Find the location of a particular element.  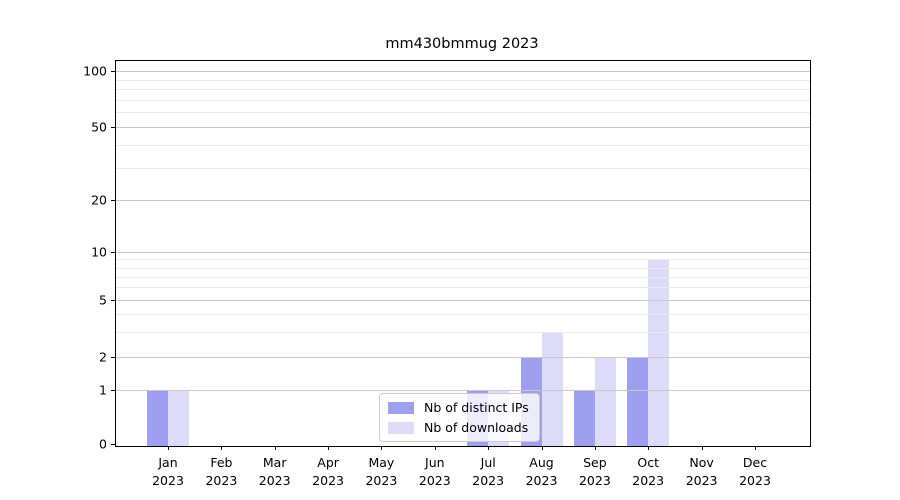

x-tick-label: Mar 2023 is located at coordinates (274, 471).